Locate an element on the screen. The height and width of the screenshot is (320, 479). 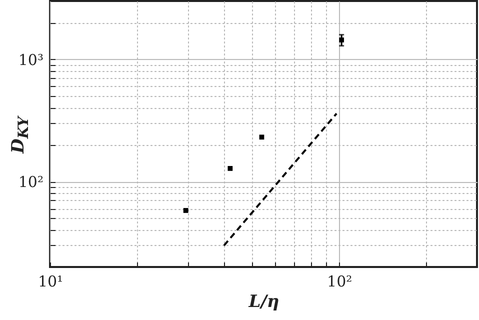
y-tick-label: 10³ is located at coordinates (31, 59).